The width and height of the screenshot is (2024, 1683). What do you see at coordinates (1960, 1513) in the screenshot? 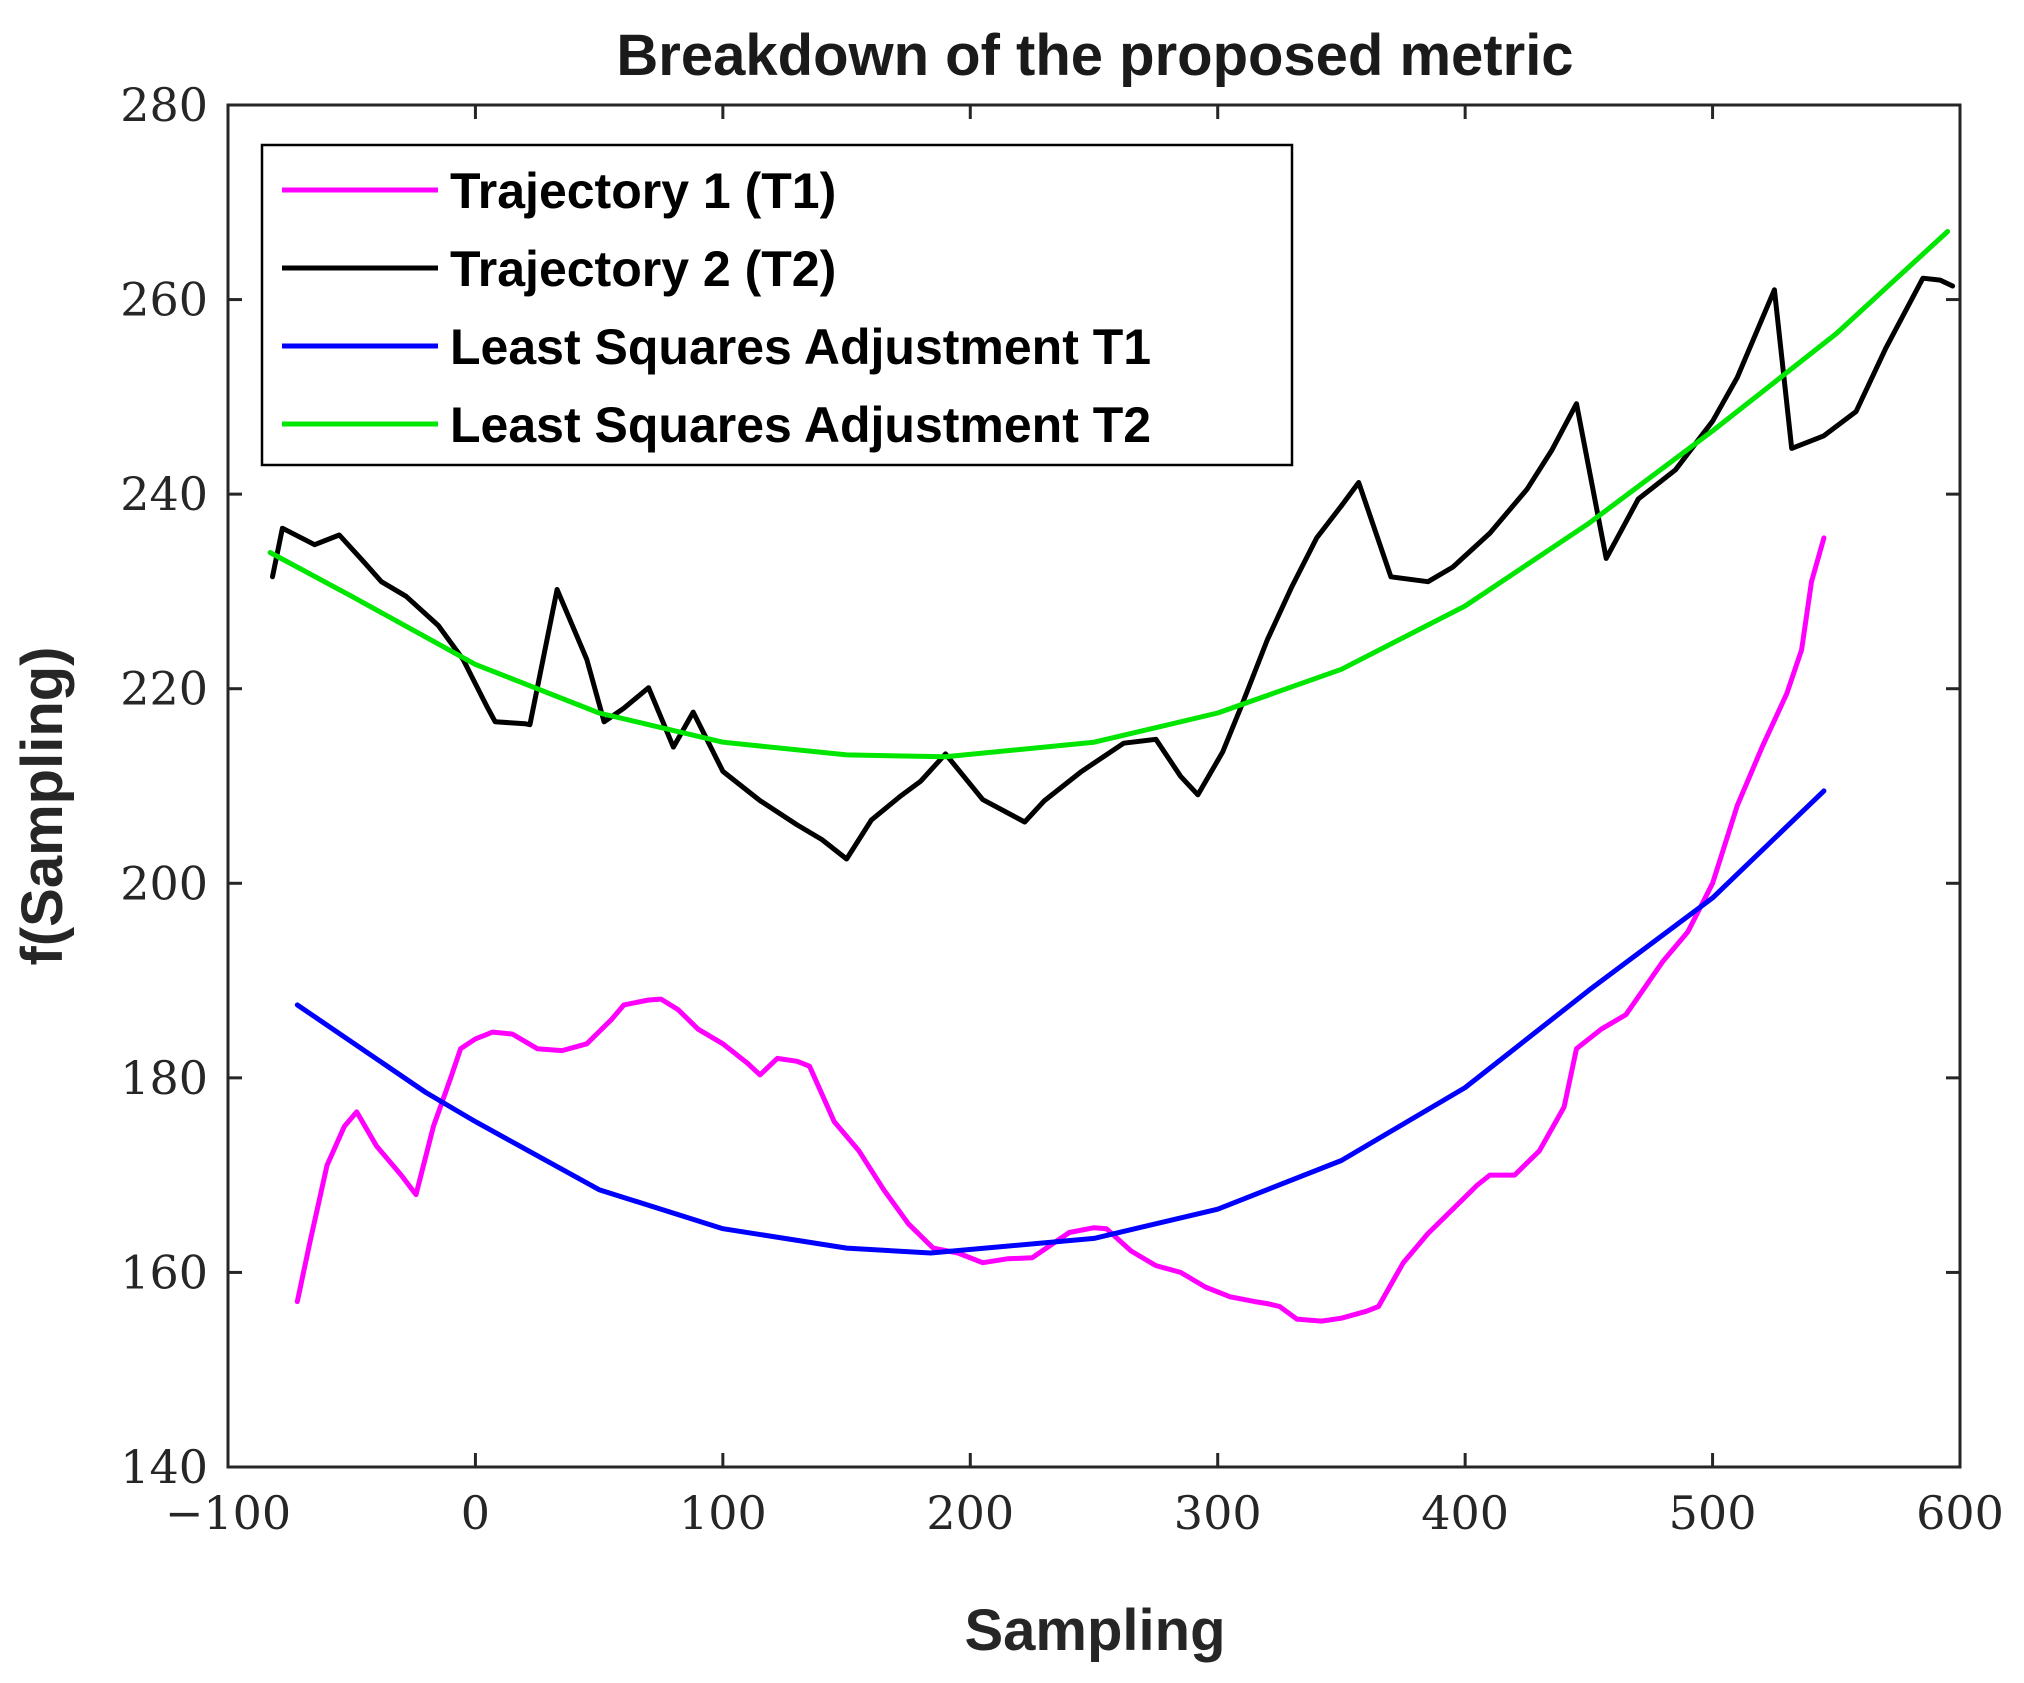
I see `x-tick-label: 600` at bounding box center [1960, 1513].